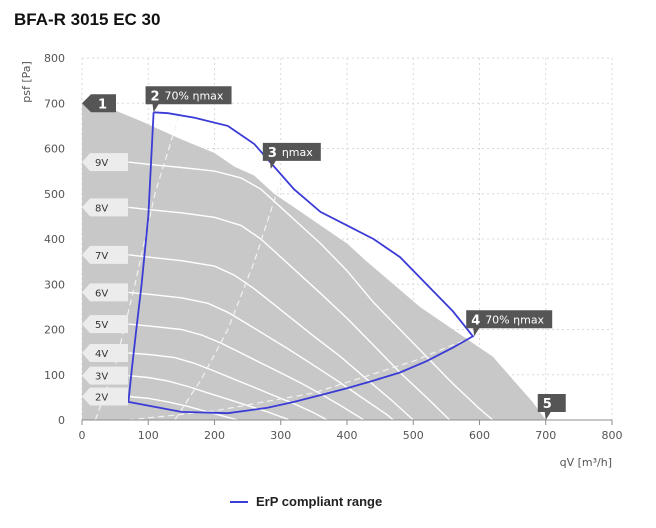 Image resolution: width=656 pixels, height=528 pixels. What do you see at coordinates (148, 435) in the screenshot?
I see `x-tick-label: 100` at bounding box center [148, 435].